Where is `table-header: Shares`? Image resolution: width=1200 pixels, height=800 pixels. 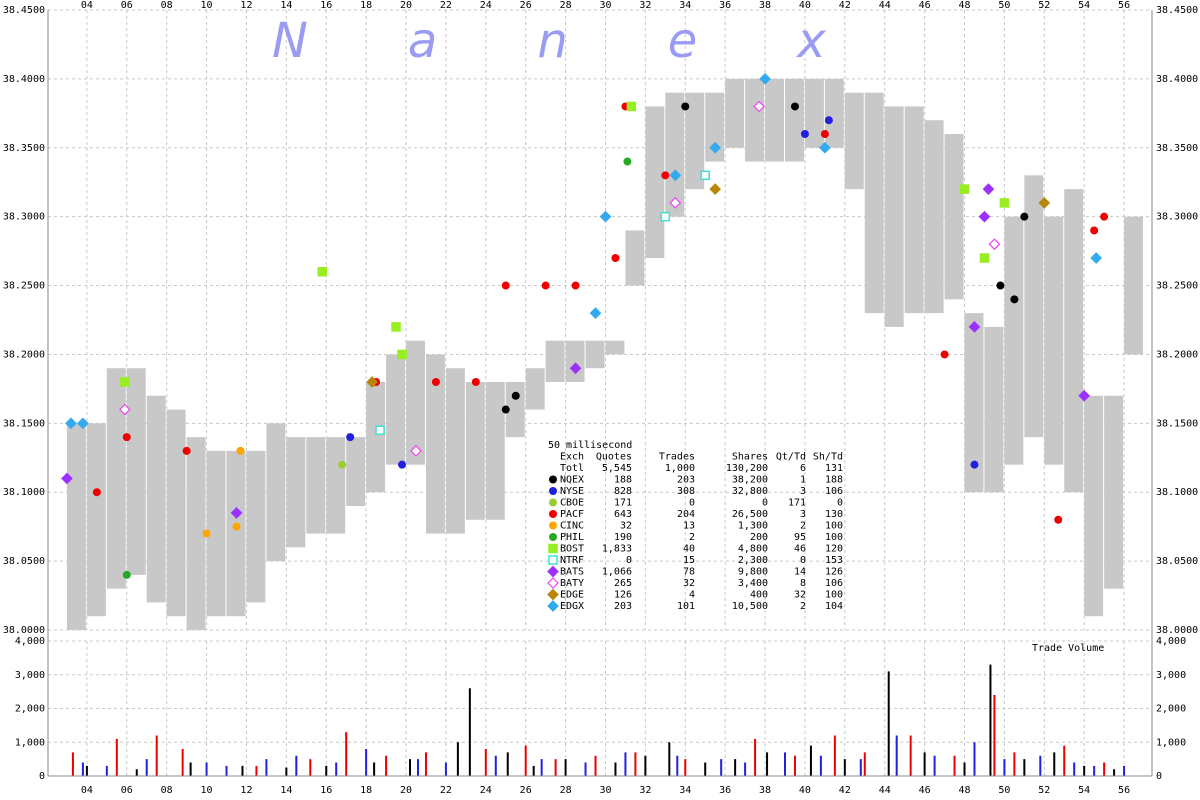 table-header: Shares is located at coordinates (750, 457).